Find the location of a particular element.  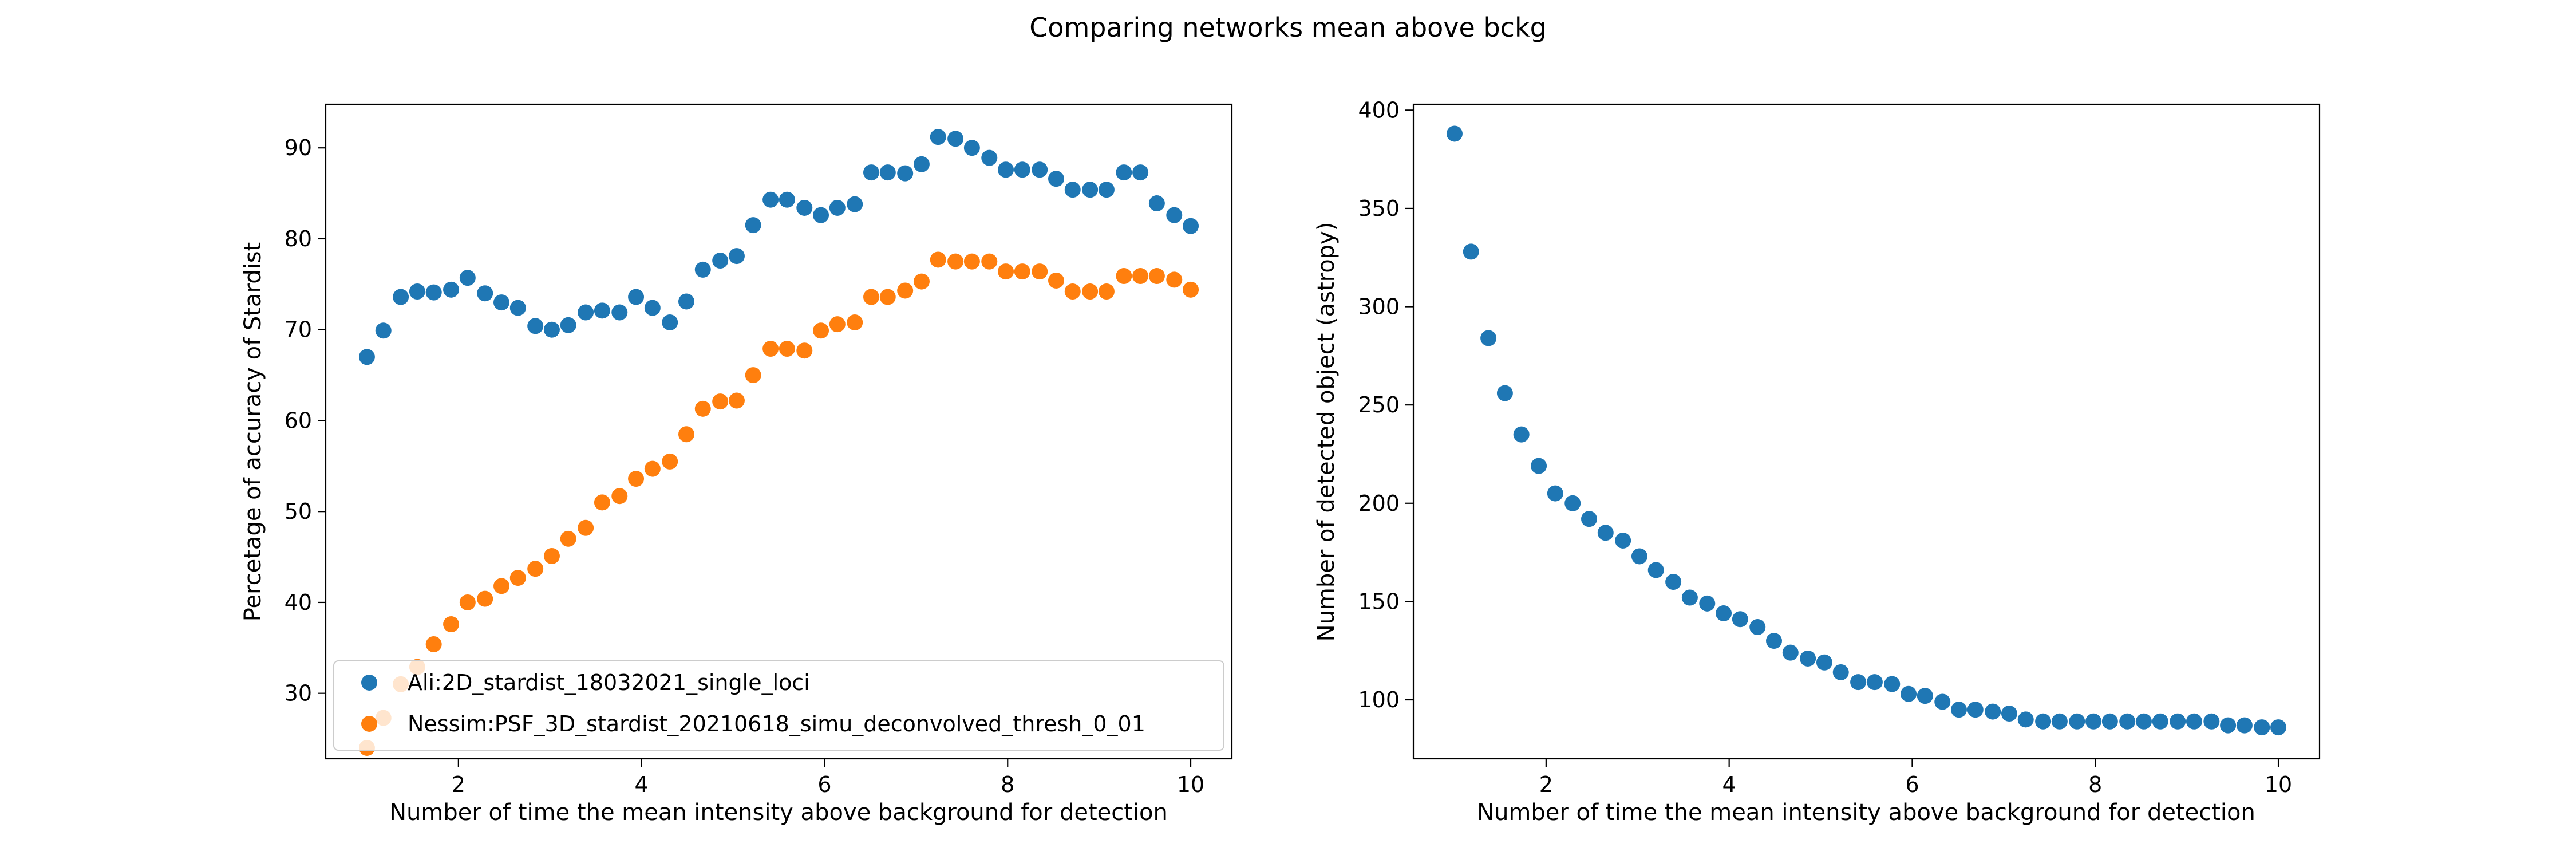

accuracy-x-tick-label: 4 is located at coordinates (642, 784).